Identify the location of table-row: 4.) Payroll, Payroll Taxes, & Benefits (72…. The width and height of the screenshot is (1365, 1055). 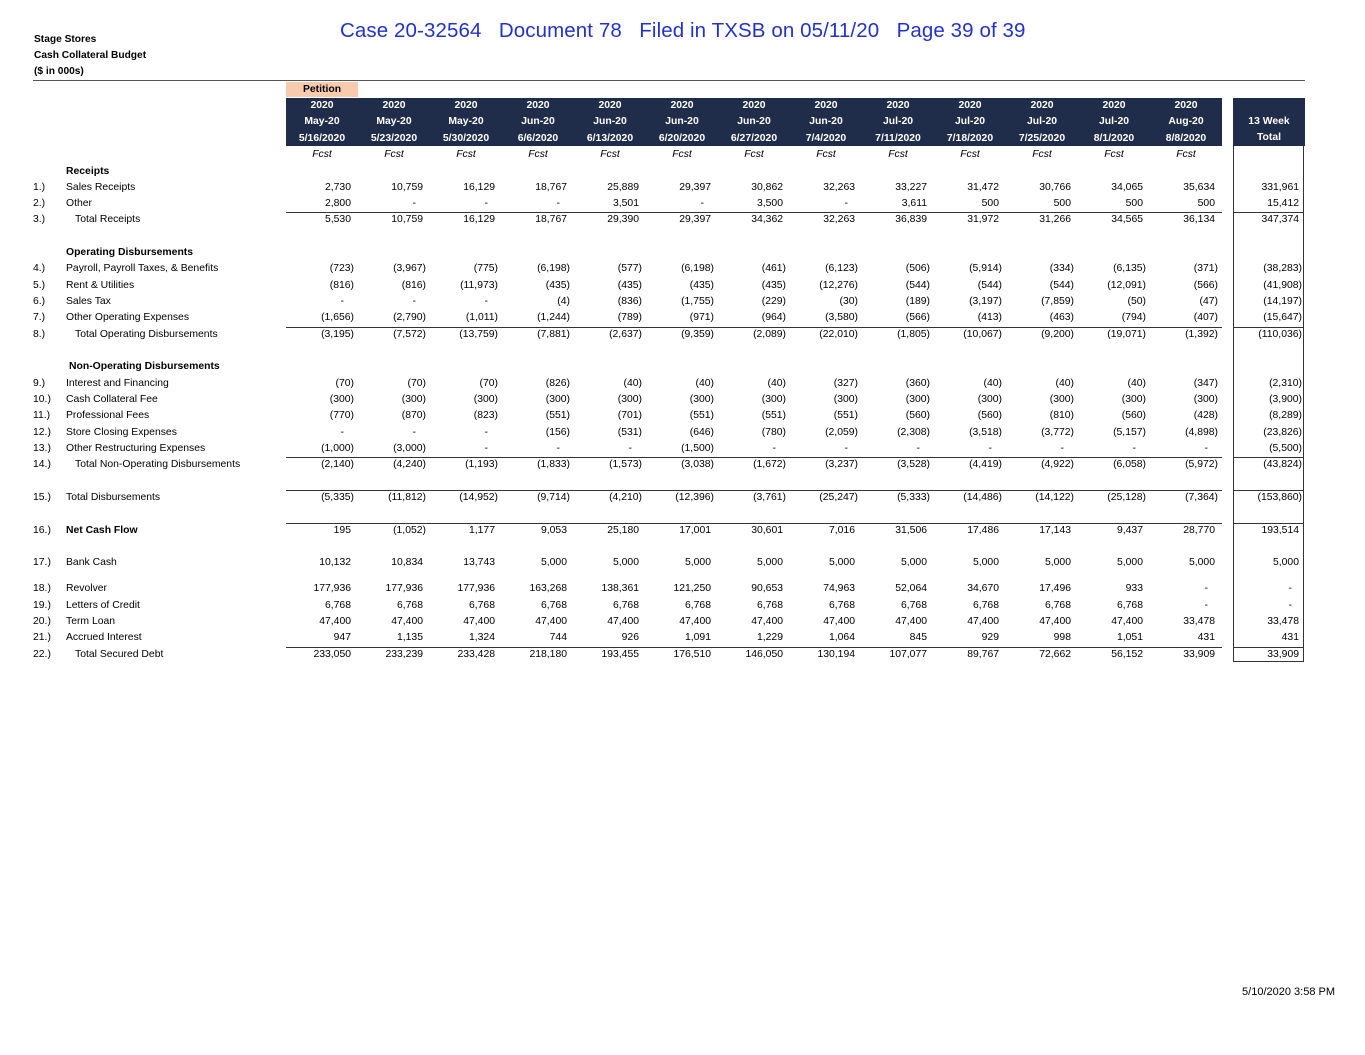
(682, 269).